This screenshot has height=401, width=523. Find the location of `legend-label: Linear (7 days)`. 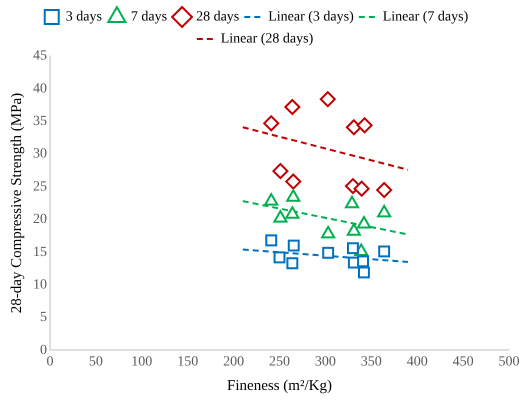

legend-label: Linear (7 days) is located at coordinates (425, 17).